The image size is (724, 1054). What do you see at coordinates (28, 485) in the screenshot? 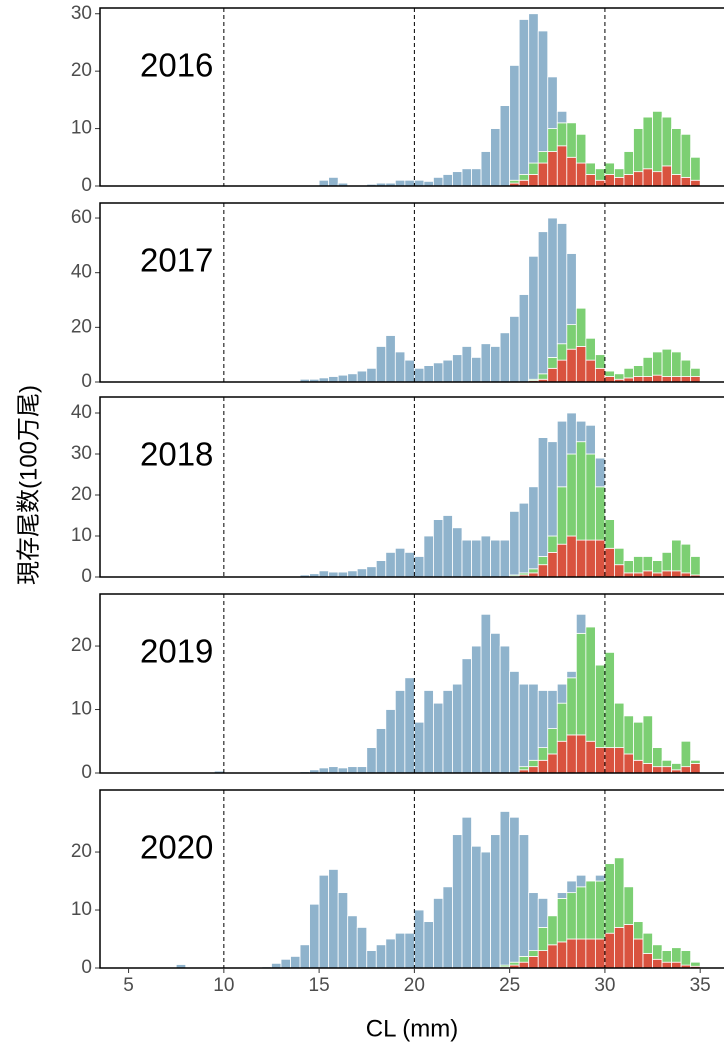
I see `y-axis-label: 現存尾数(100万尾)` at bounding box center [28, 485].